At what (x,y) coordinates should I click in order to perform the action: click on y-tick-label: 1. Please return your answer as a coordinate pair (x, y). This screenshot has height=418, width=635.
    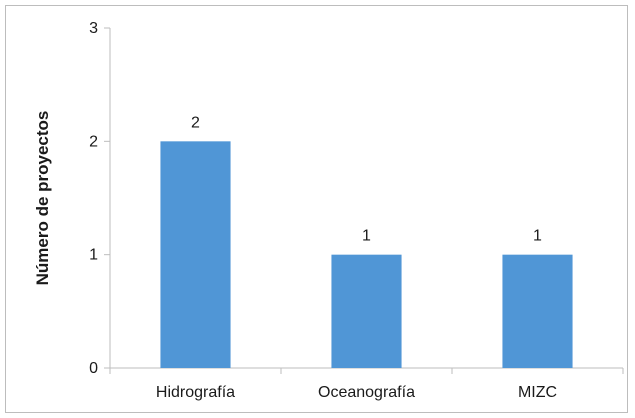
    Looking at the image, I should click on (93, 255).